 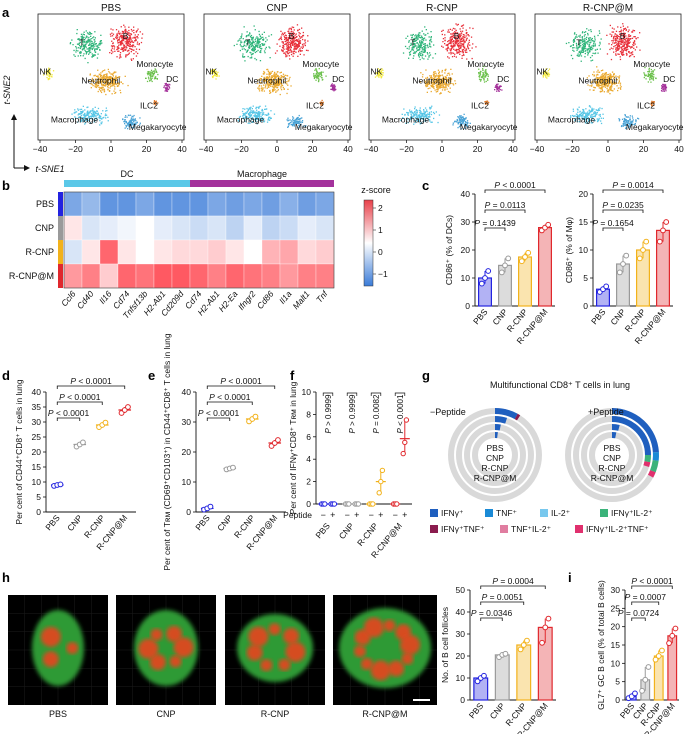 What do you see at coordinates (154, 64) in the screenshot?
I see `cluster-label-monocyte: Monocyte` at bounding box center [154, 64].